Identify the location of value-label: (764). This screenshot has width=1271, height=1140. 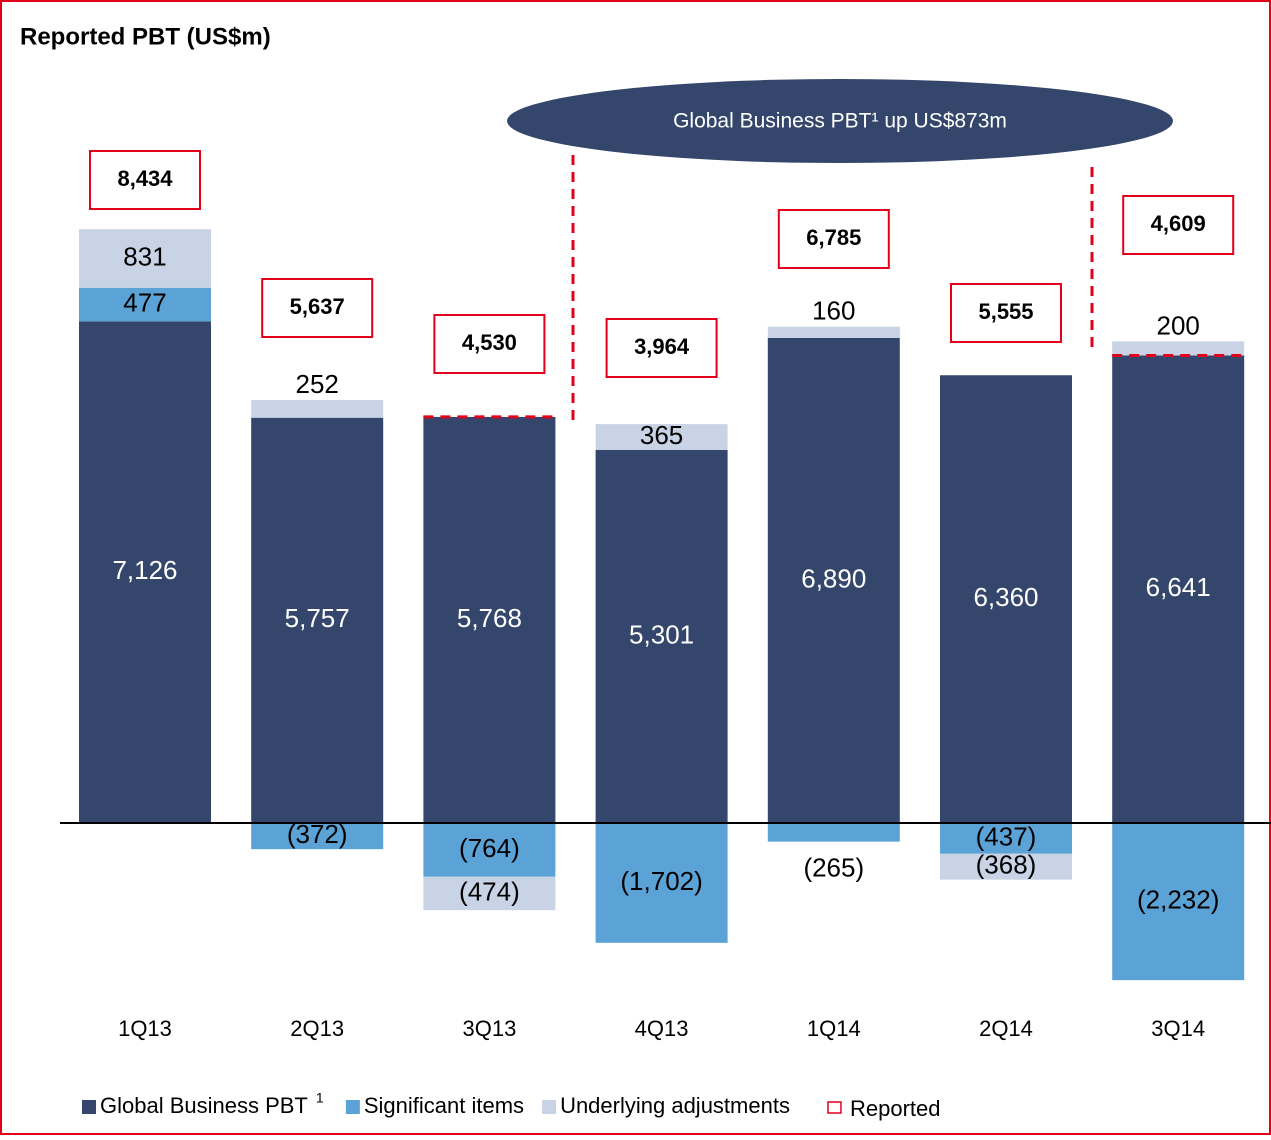
(489, 848).